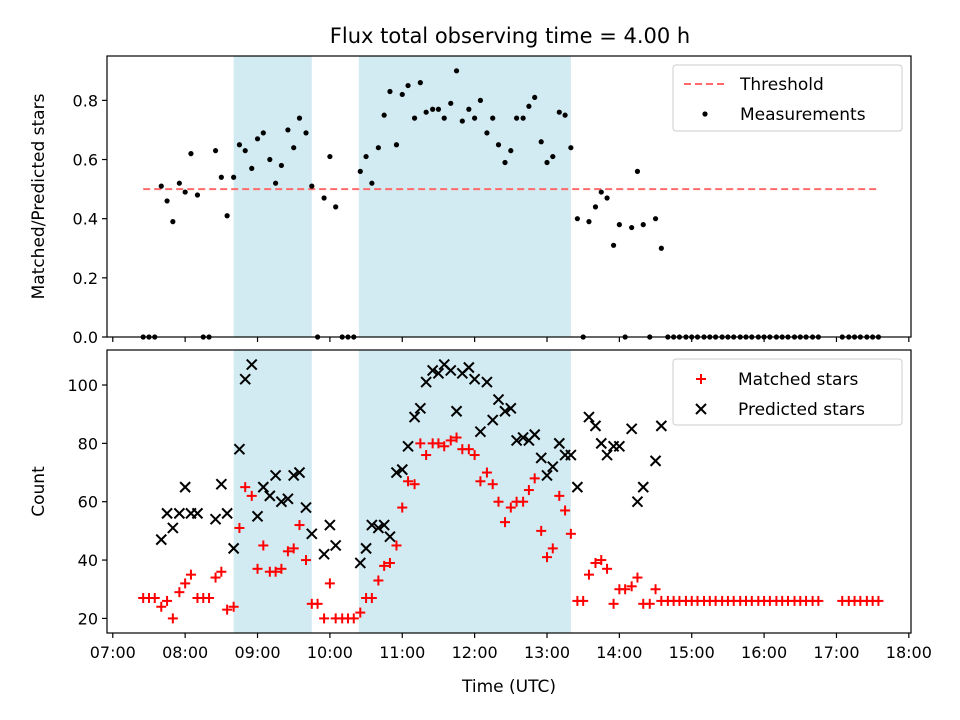 Image resolution: width=960 pixels, height=720 pixels. Describe the element at coordinates (798, 380) in the screenshot. I see `legend-matched-label: Matched stars` at that location.